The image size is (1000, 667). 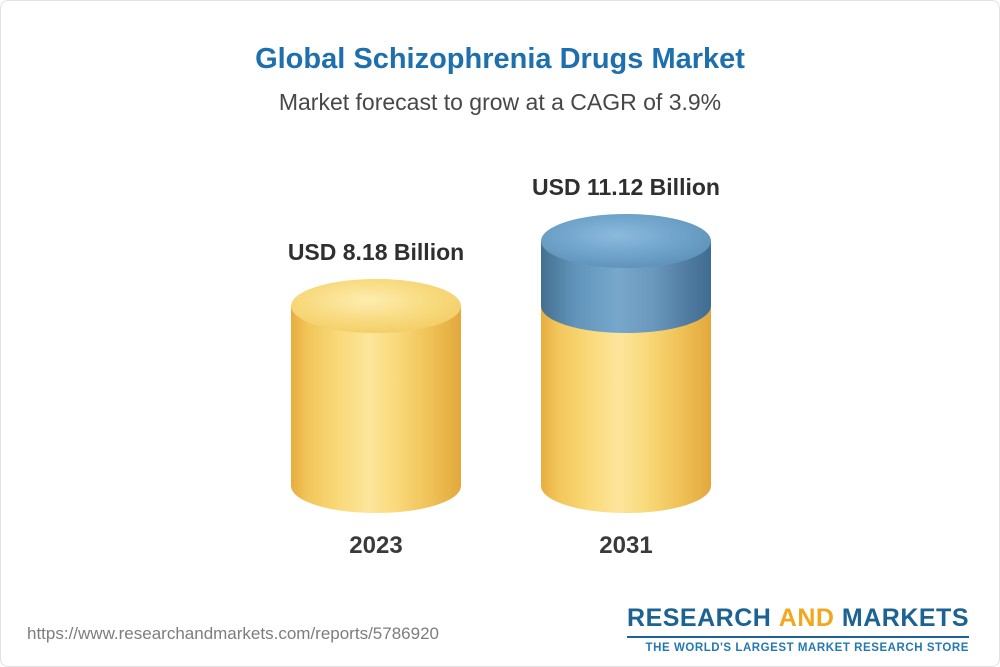 I want to click on logo-divider, so click(x=798, y=637).